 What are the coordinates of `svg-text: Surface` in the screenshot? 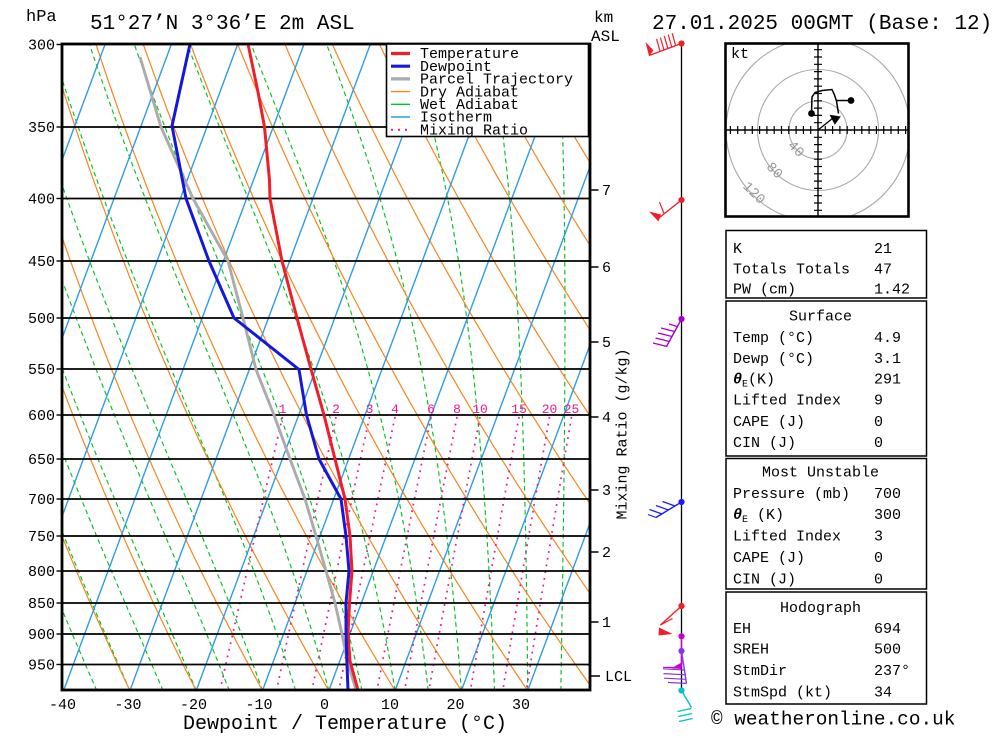 It's located at (820, 317).